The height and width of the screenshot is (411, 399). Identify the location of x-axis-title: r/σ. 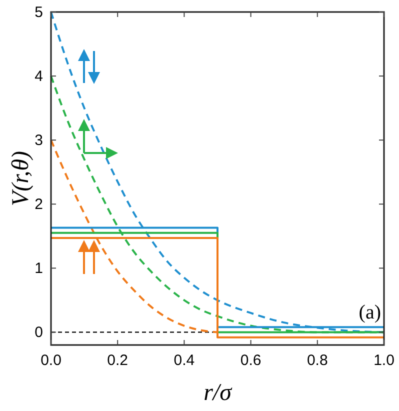
(218, 393).